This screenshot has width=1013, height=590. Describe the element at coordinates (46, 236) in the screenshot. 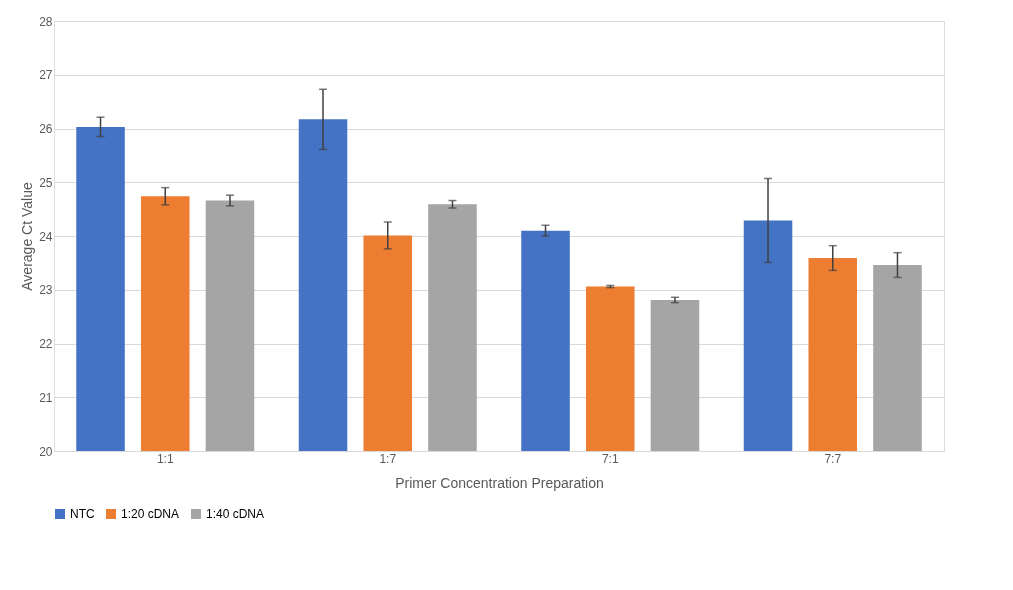

I see `y-tick-label: 24` at that location.